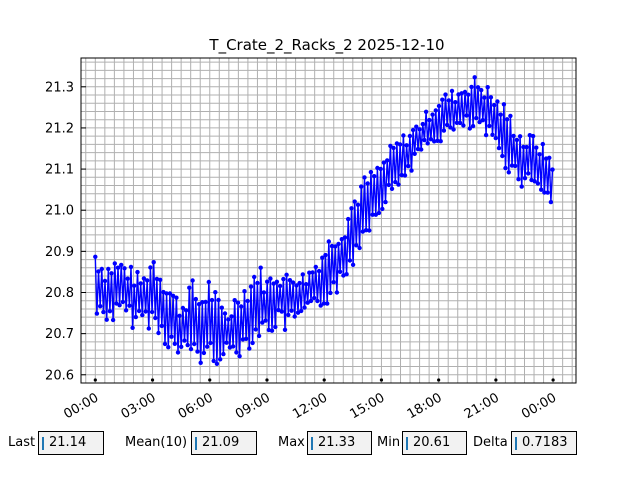  What do you see at coordinates (337, 442) in the screenshot?
I see `max-value: 21.33` at bounding box center [337, 442].